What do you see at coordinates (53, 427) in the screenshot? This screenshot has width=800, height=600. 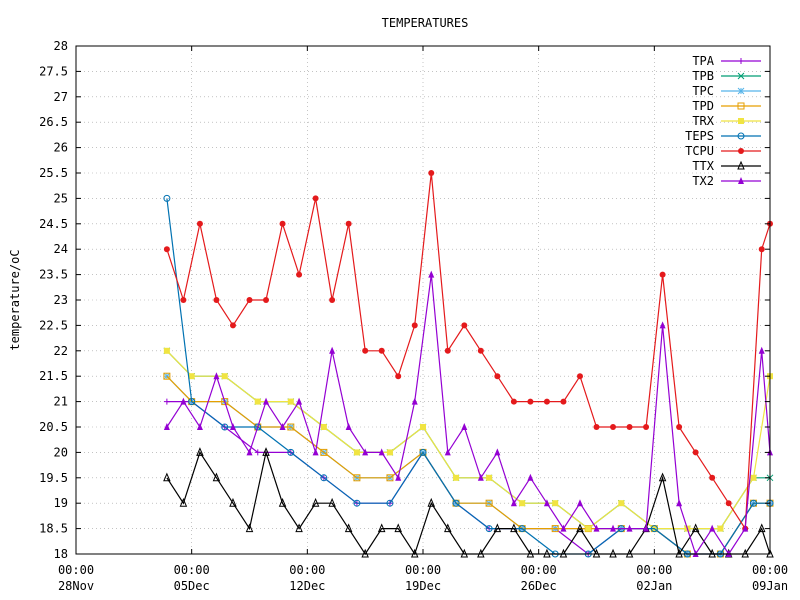 I see `y-tick-label: 20.5` at bounding box center [53, 427].